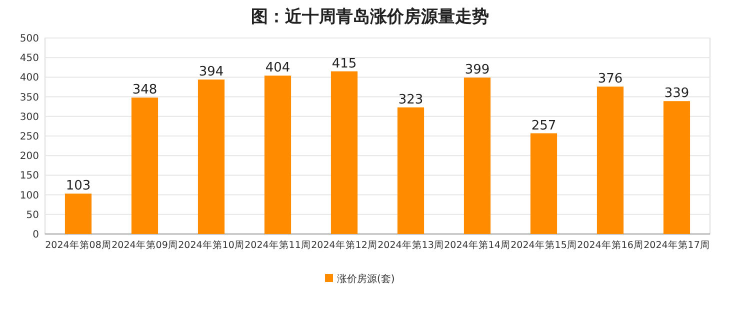 This screenshot has width=740, height=312. Describe the element at coordinates (29, 176) in the screenshot. I see `y-tick-label: 150` at that location.